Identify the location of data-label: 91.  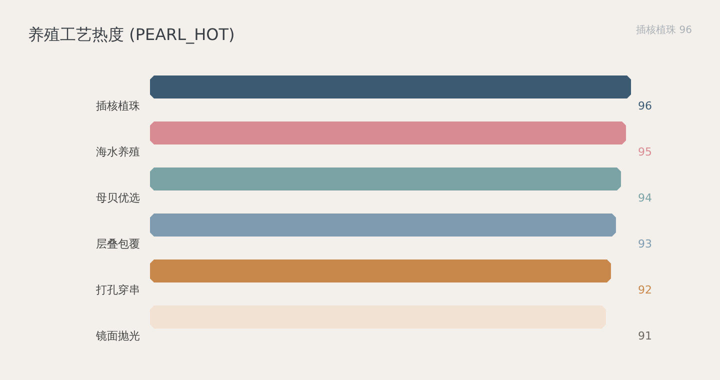
(645, 336).